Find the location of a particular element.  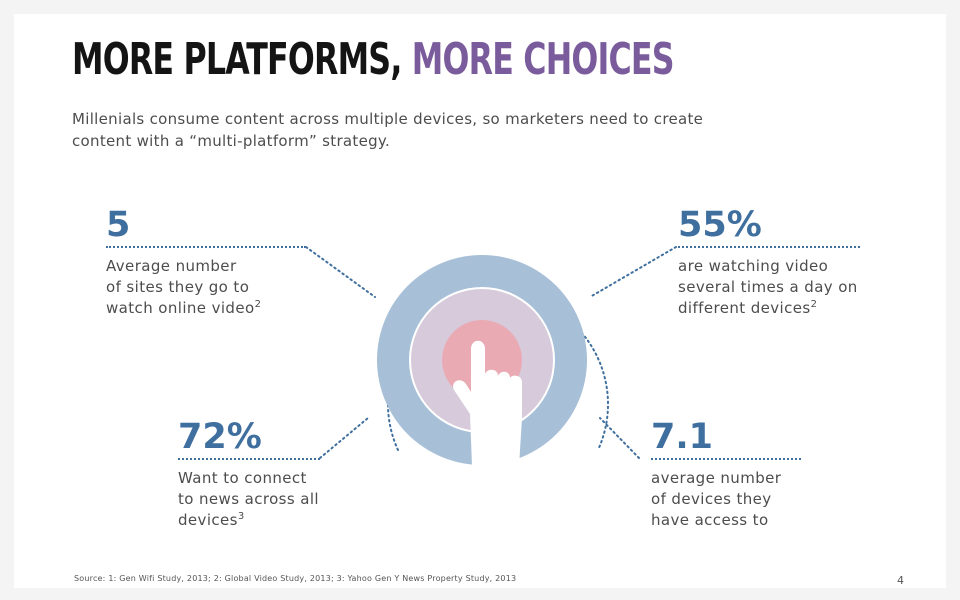

stat-line: different devices2 is located at coordinates (748, 308).